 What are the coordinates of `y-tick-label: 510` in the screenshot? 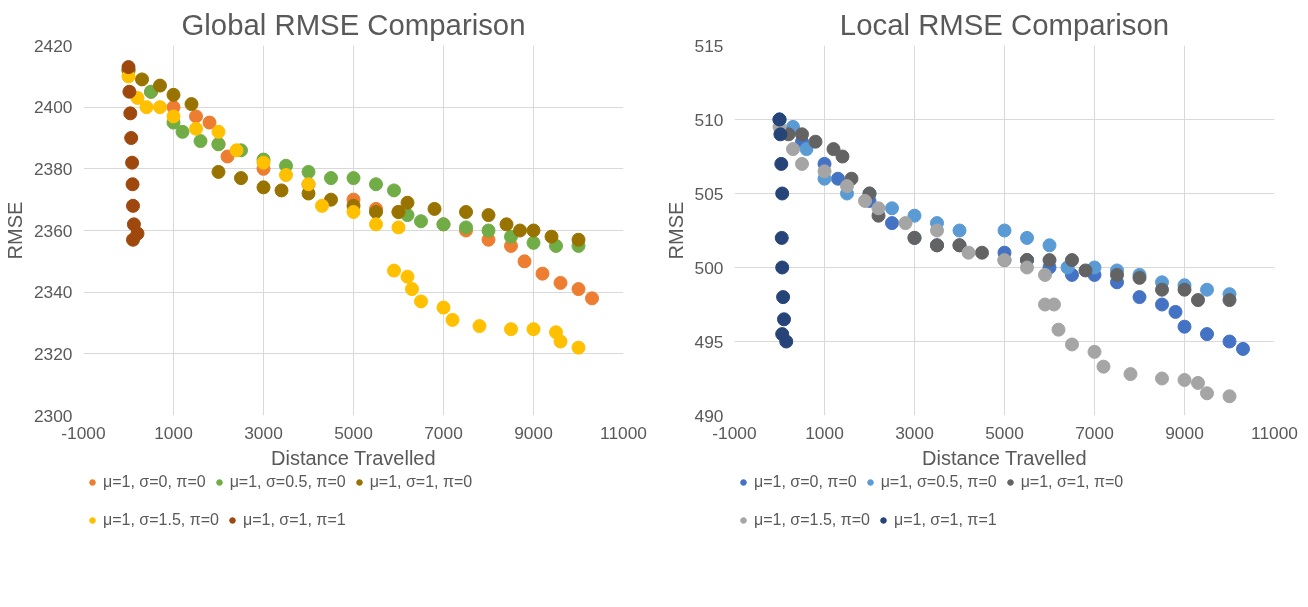 It's located at (709, 119).